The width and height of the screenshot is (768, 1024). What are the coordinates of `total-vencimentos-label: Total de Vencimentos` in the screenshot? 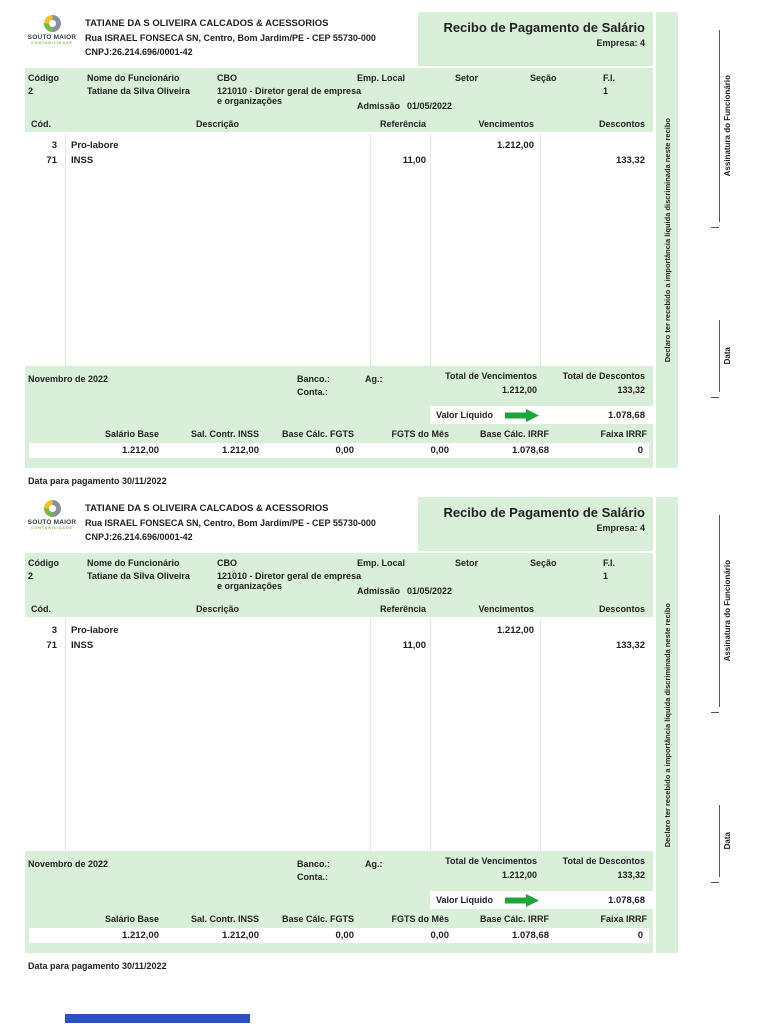 It's located at (491, 861).